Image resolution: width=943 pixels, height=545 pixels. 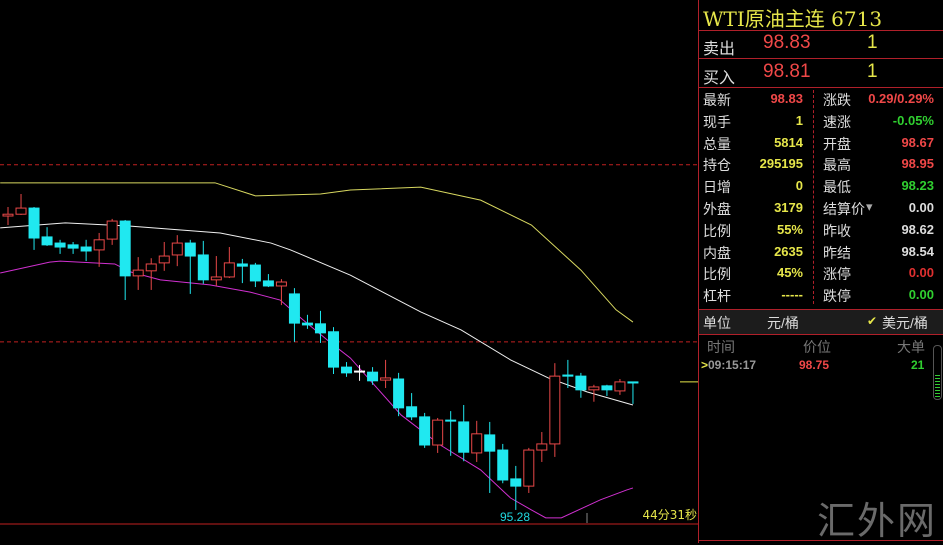 I want to click on stat-row: 现手 1 速涨 -0.05%, so click(x=821, y=121).